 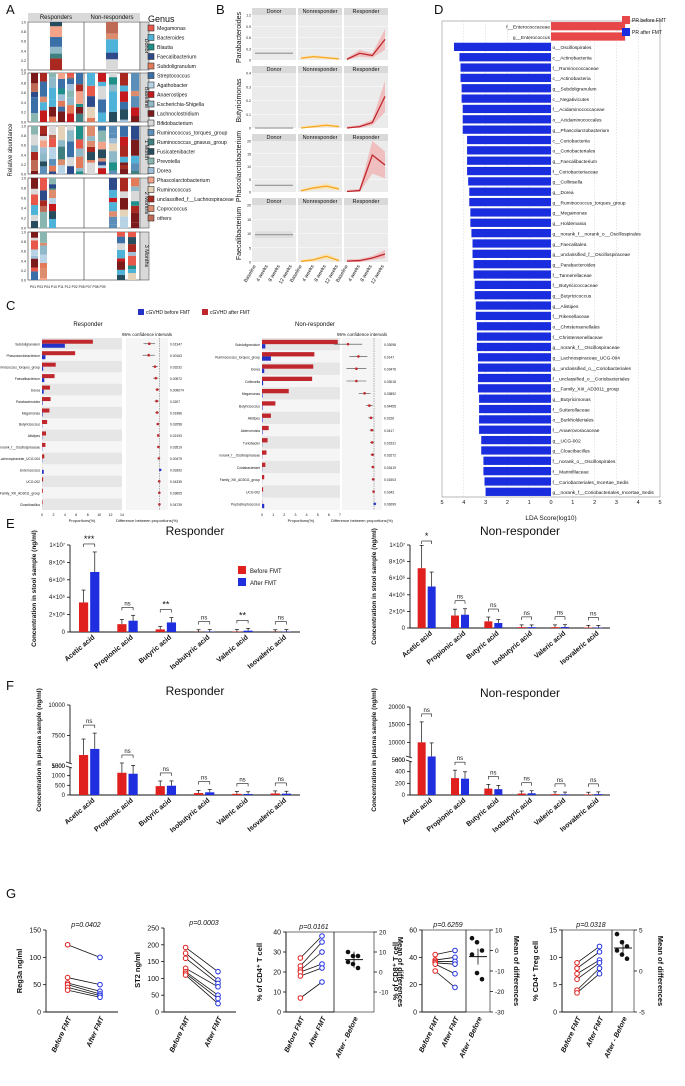 I want to click on y-tick-label: 50, so click(x=37, y=985).